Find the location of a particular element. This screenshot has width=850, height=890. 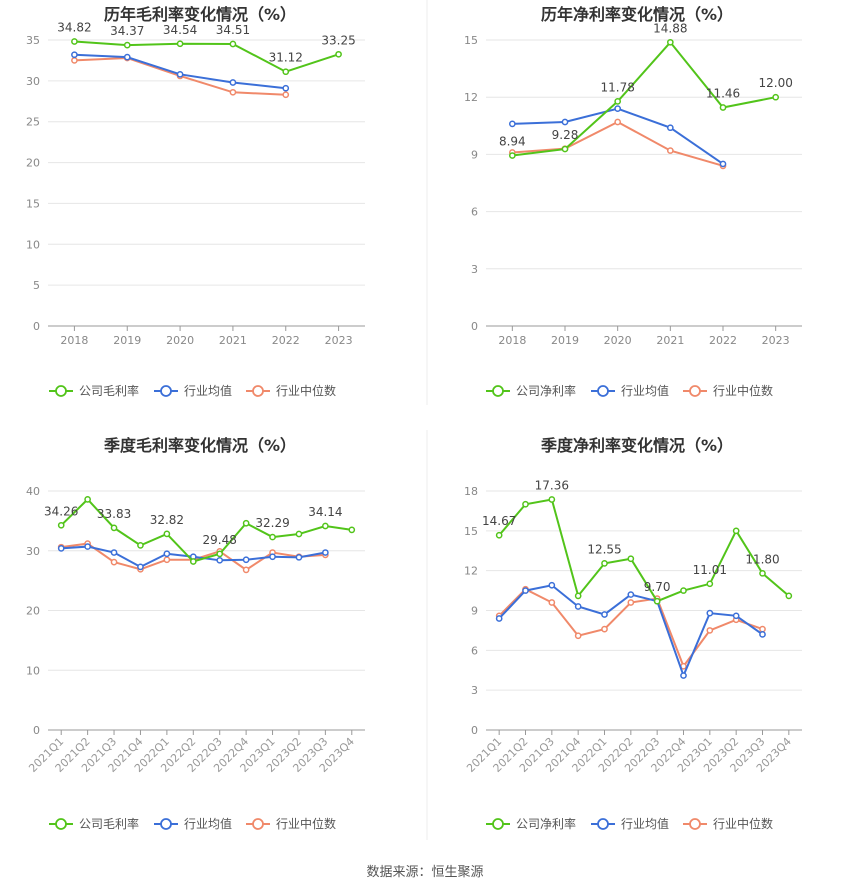

data-label: 34.51 is located at coordinates (233, 30).